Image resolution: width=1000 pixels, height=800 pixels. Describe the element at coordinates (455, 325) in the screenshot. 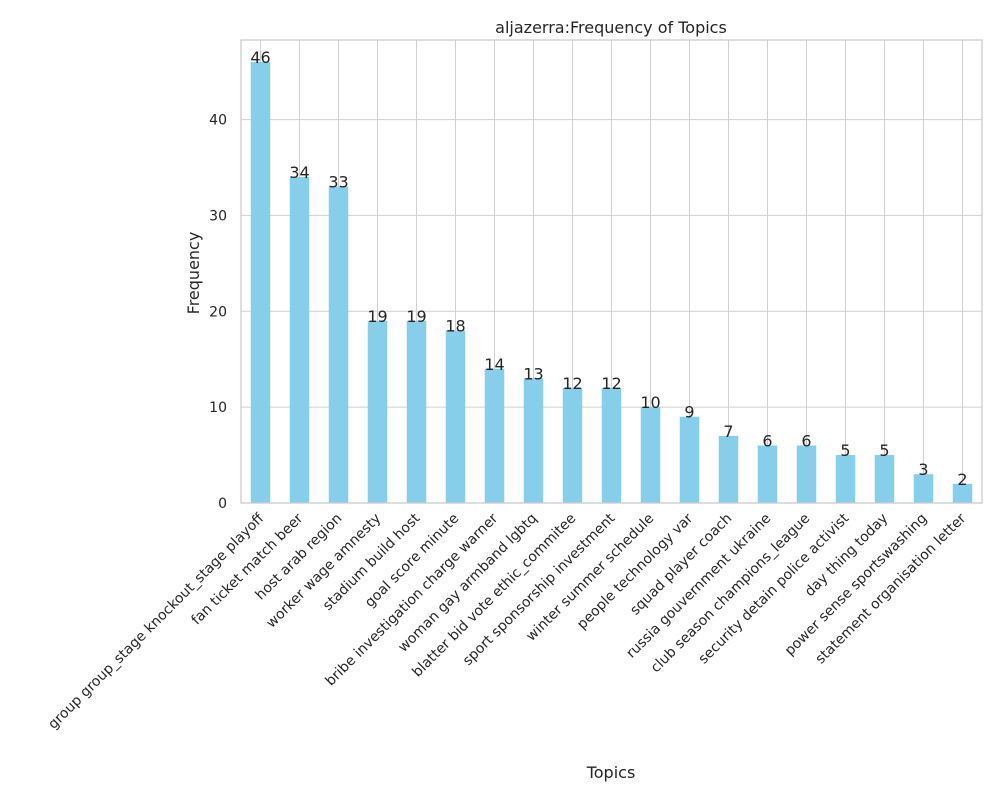

I see `data-label: 18` at that location.